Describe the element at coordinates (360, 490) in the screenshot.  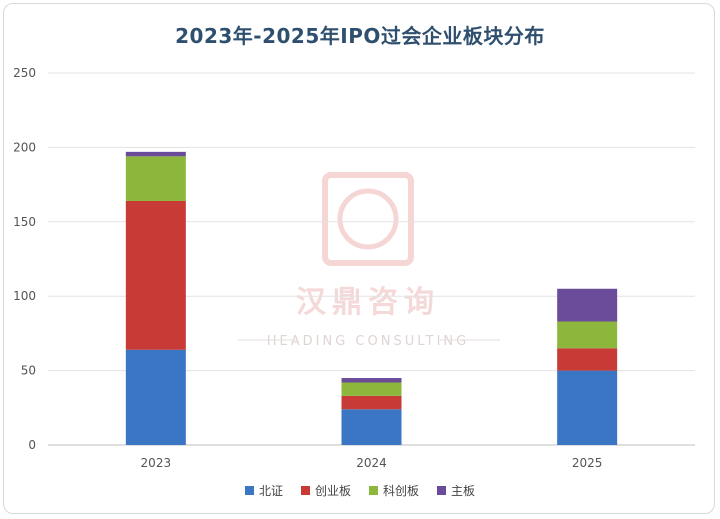
I see `legend: 北证 创业板 科创板 主板` at that location.